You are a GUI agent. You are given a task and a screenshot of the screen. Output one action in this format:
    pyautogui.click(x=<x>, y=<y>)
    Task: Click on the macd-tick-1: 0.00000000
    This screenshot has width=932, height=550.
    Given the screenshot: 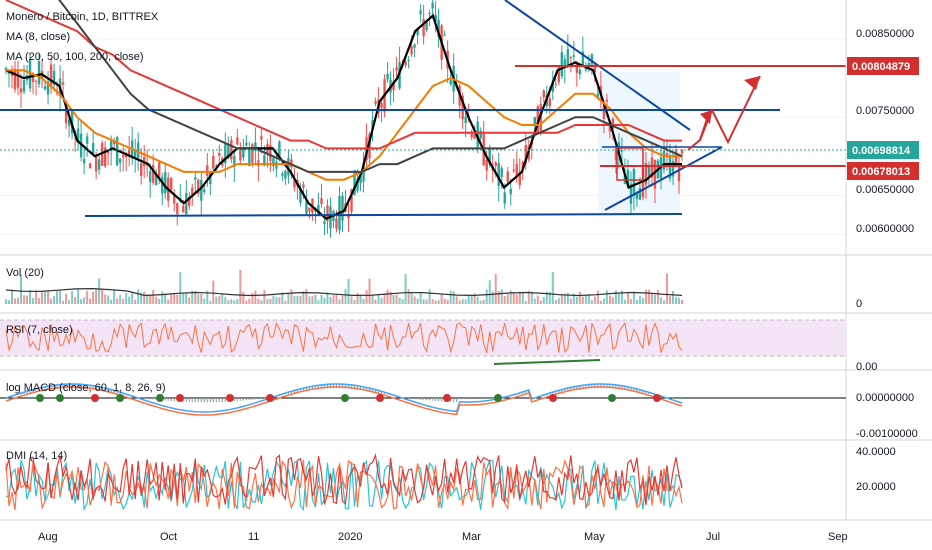 What is the action you would take?
    pyautogui.click(x=885, y=398)
    